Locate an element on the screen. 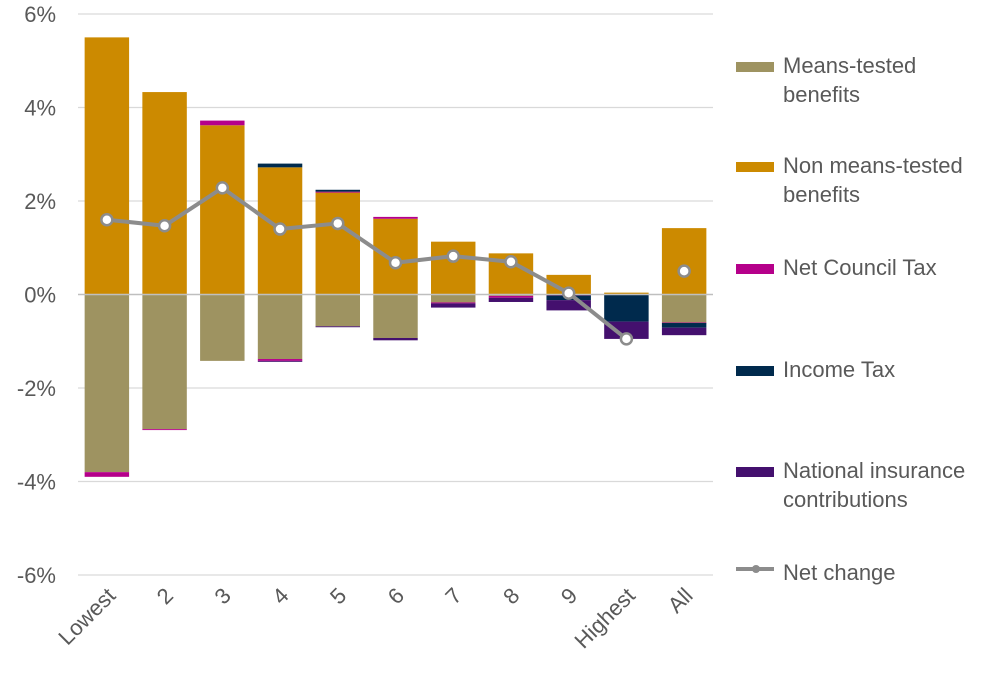 The height and width of the screenshot is (674, 998). legend-item-means-tested: Means-tested benefits is located at coordinates (864, 80).